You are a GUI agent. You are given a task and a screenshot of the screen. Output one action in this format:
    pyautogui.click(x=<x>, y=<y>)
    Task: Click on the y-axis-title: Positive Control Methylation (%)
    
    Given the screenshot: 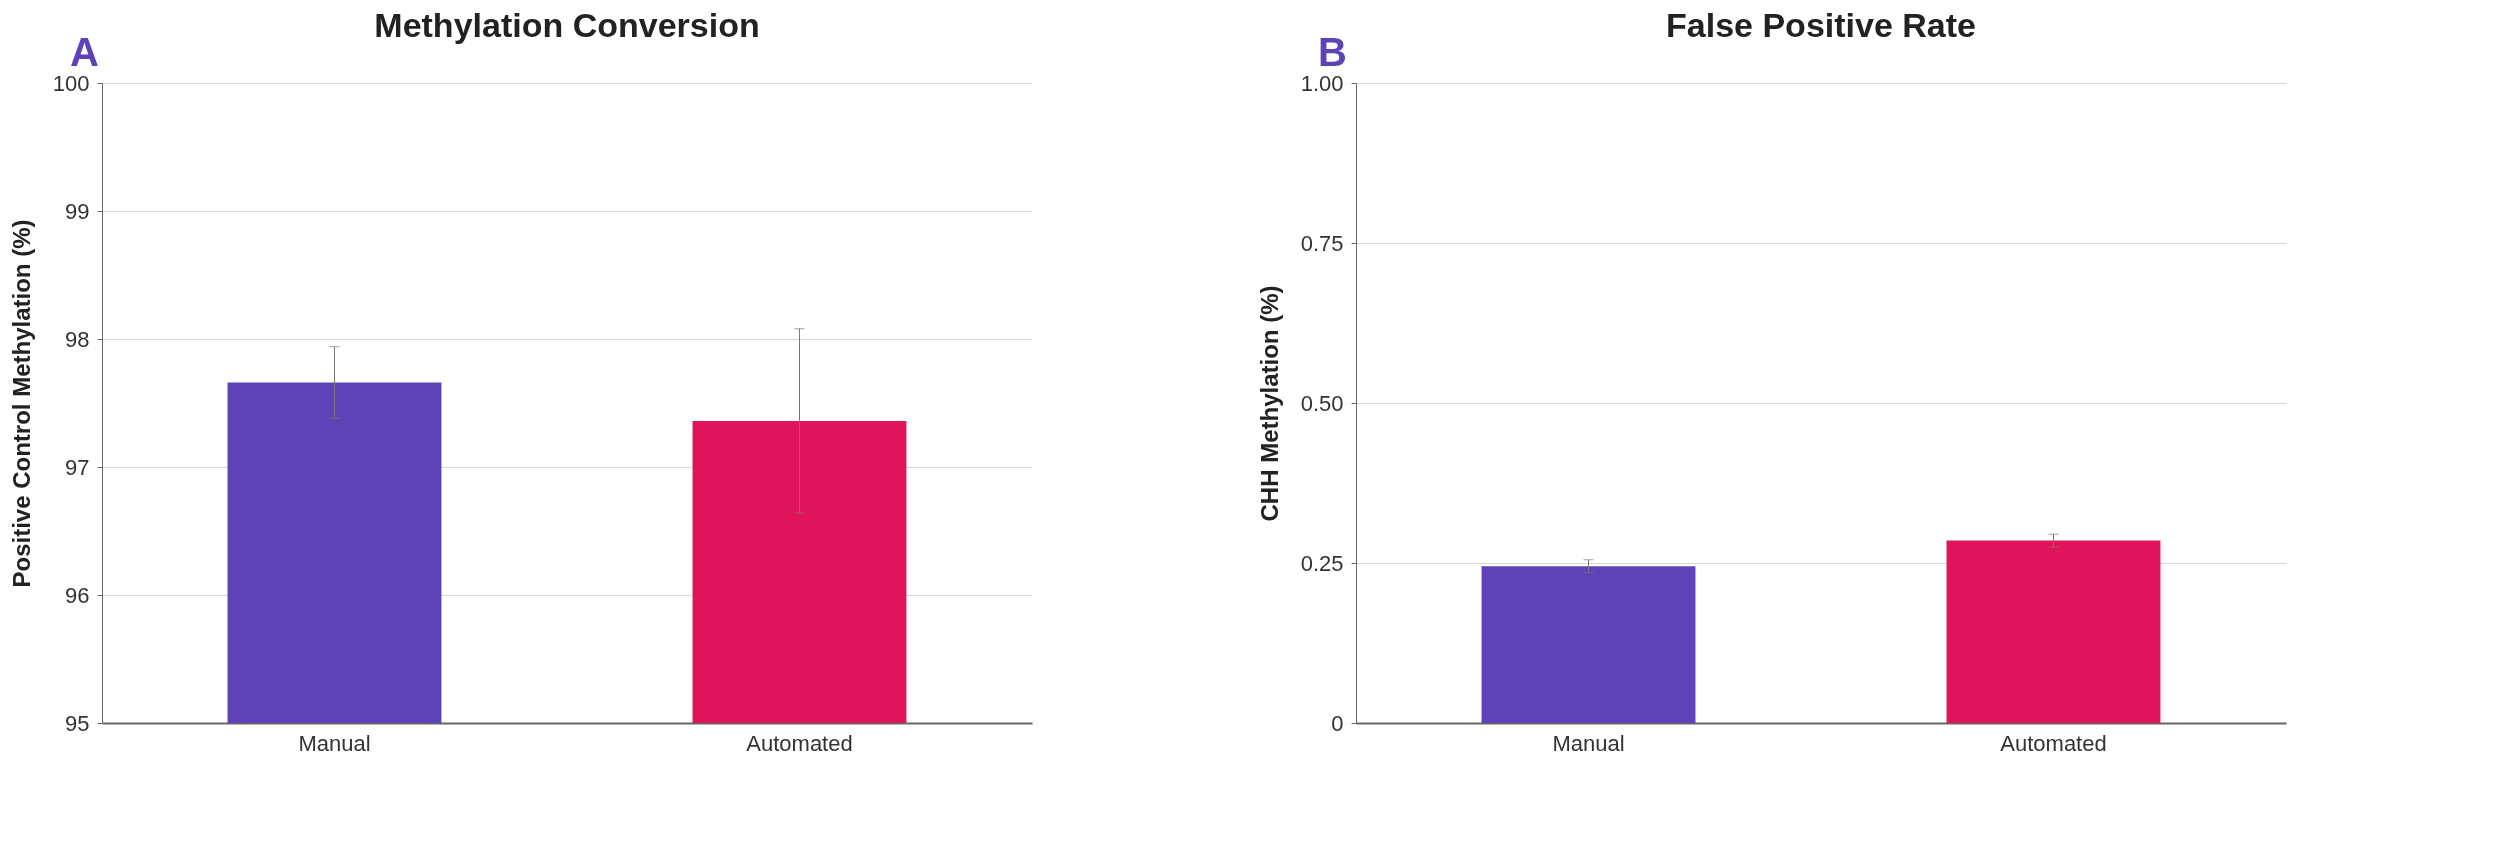 What is the action you would take?
    pyautogui.click(x=21, y=403)
    